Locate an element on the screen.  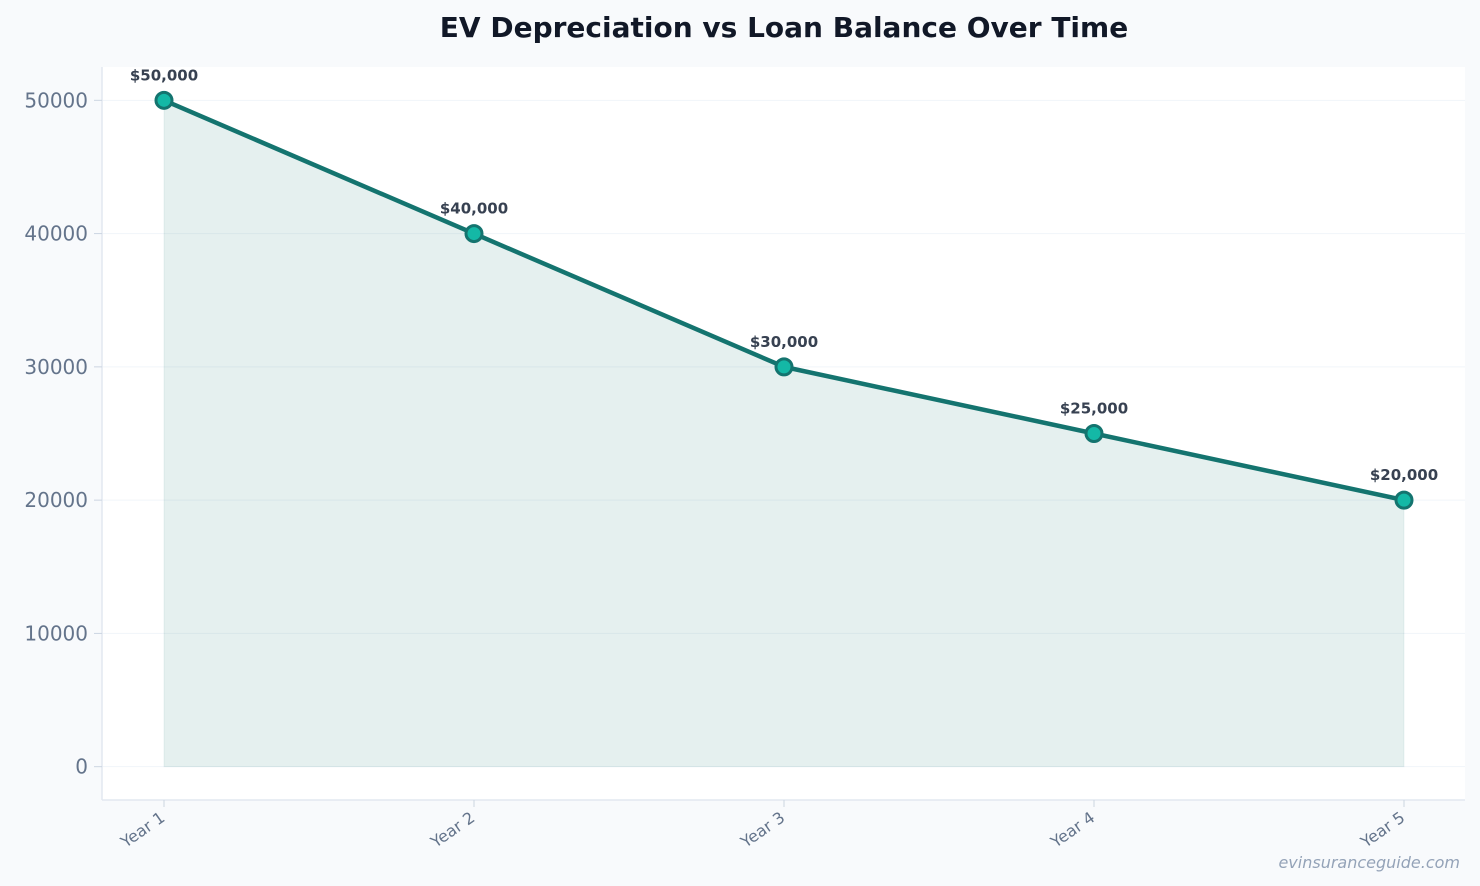
x-tick-label: Year 5 is located at coordinates (1382, 830).